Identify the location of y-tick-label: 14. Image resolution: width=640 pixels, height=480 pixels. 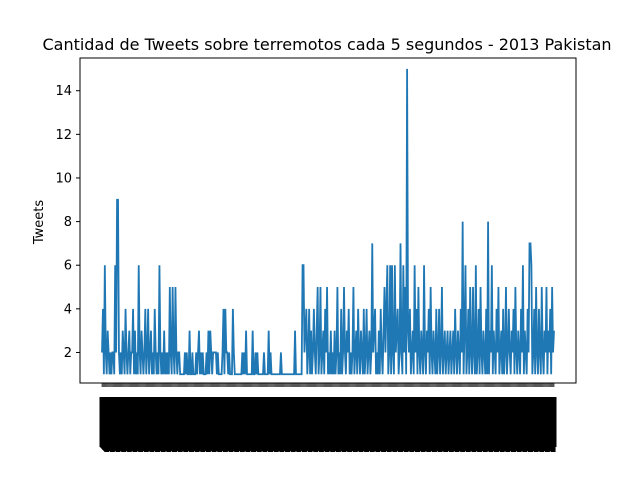
(63, 91).